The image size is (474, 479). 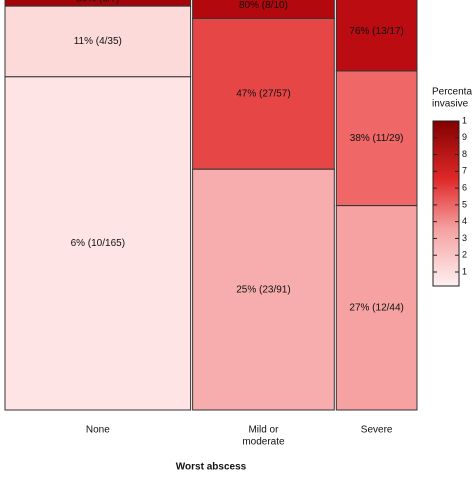 I want to click on legend-tick-label-3: 7, so click(x=464, y=171).